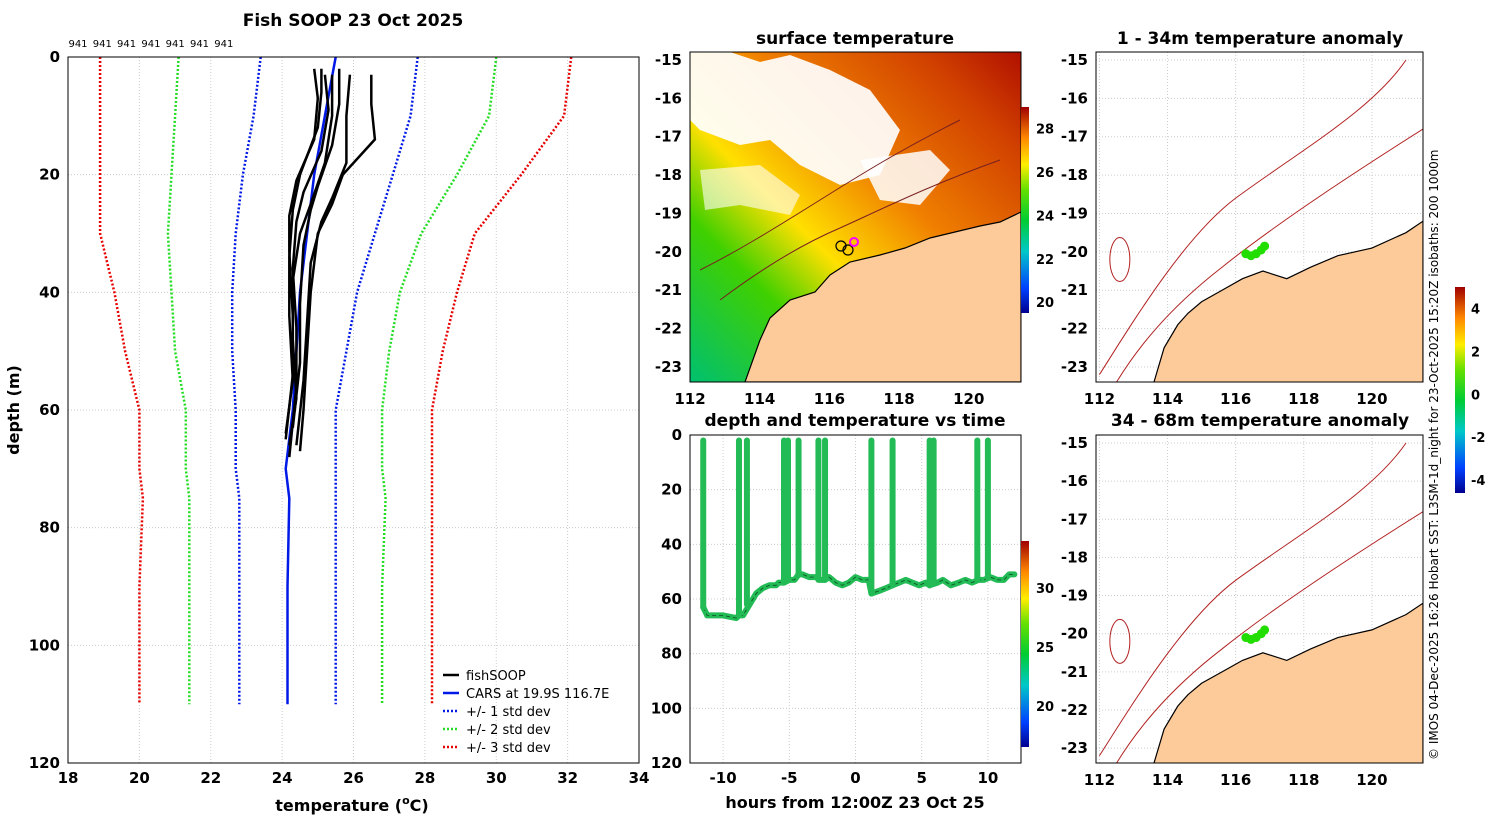  Describe the element at coordinates (1260, 421) in the screenshot. I see `anomaly2-title: 34 - 68m temperature anomaly` at that location.